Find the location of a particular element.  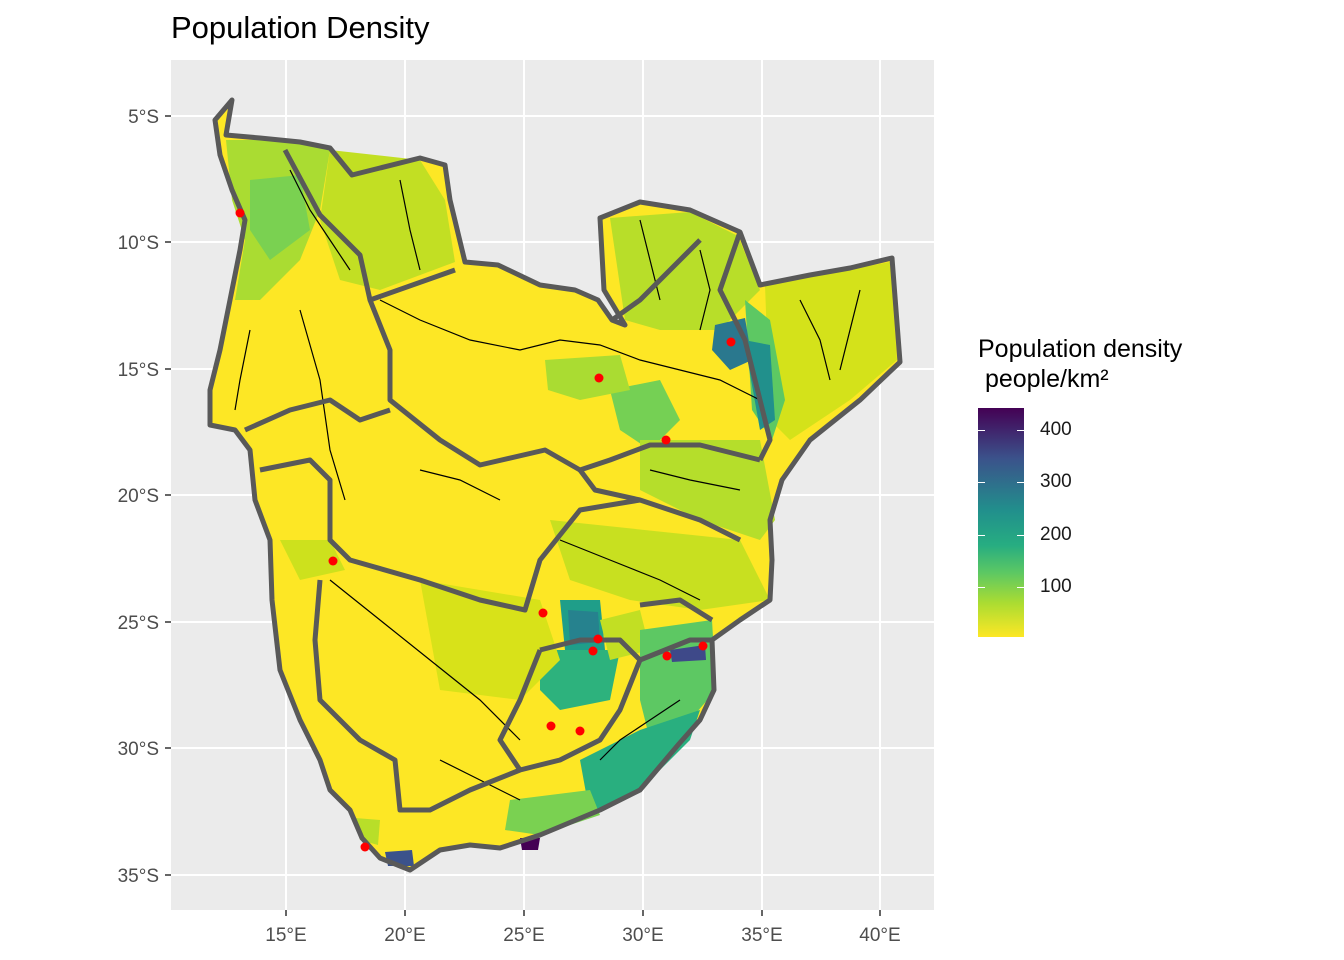

y-tick-label: 30°S is located at coordinates (138, 749).